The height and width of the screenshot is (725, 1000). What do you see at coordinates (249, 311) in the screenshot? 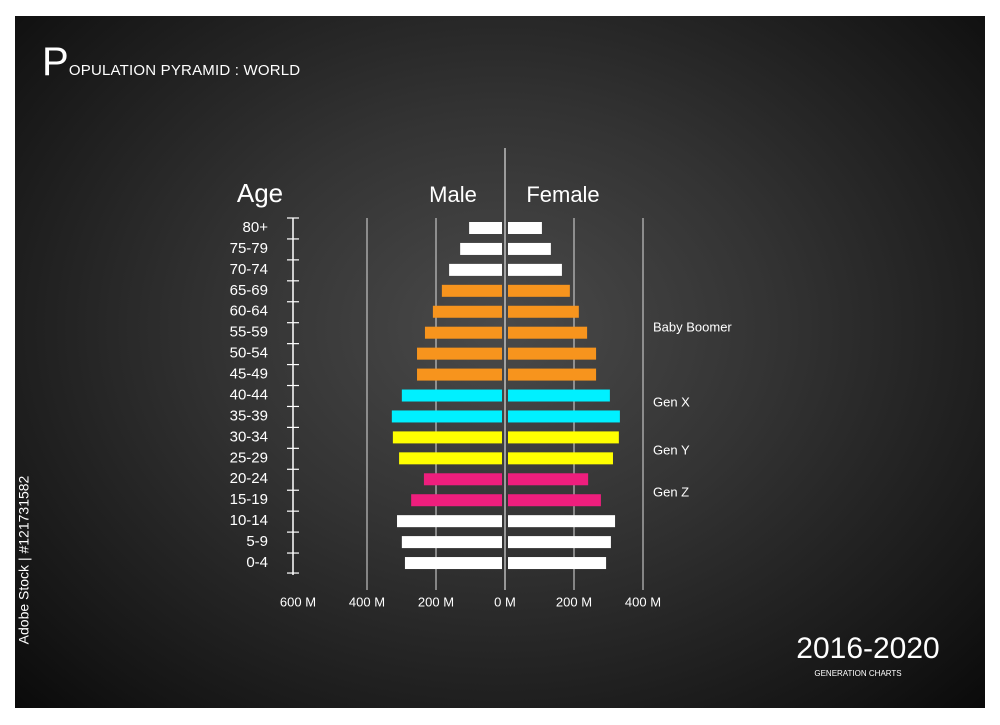
I see `y-tick-label: 60-64` at bounding box center [249, 311].